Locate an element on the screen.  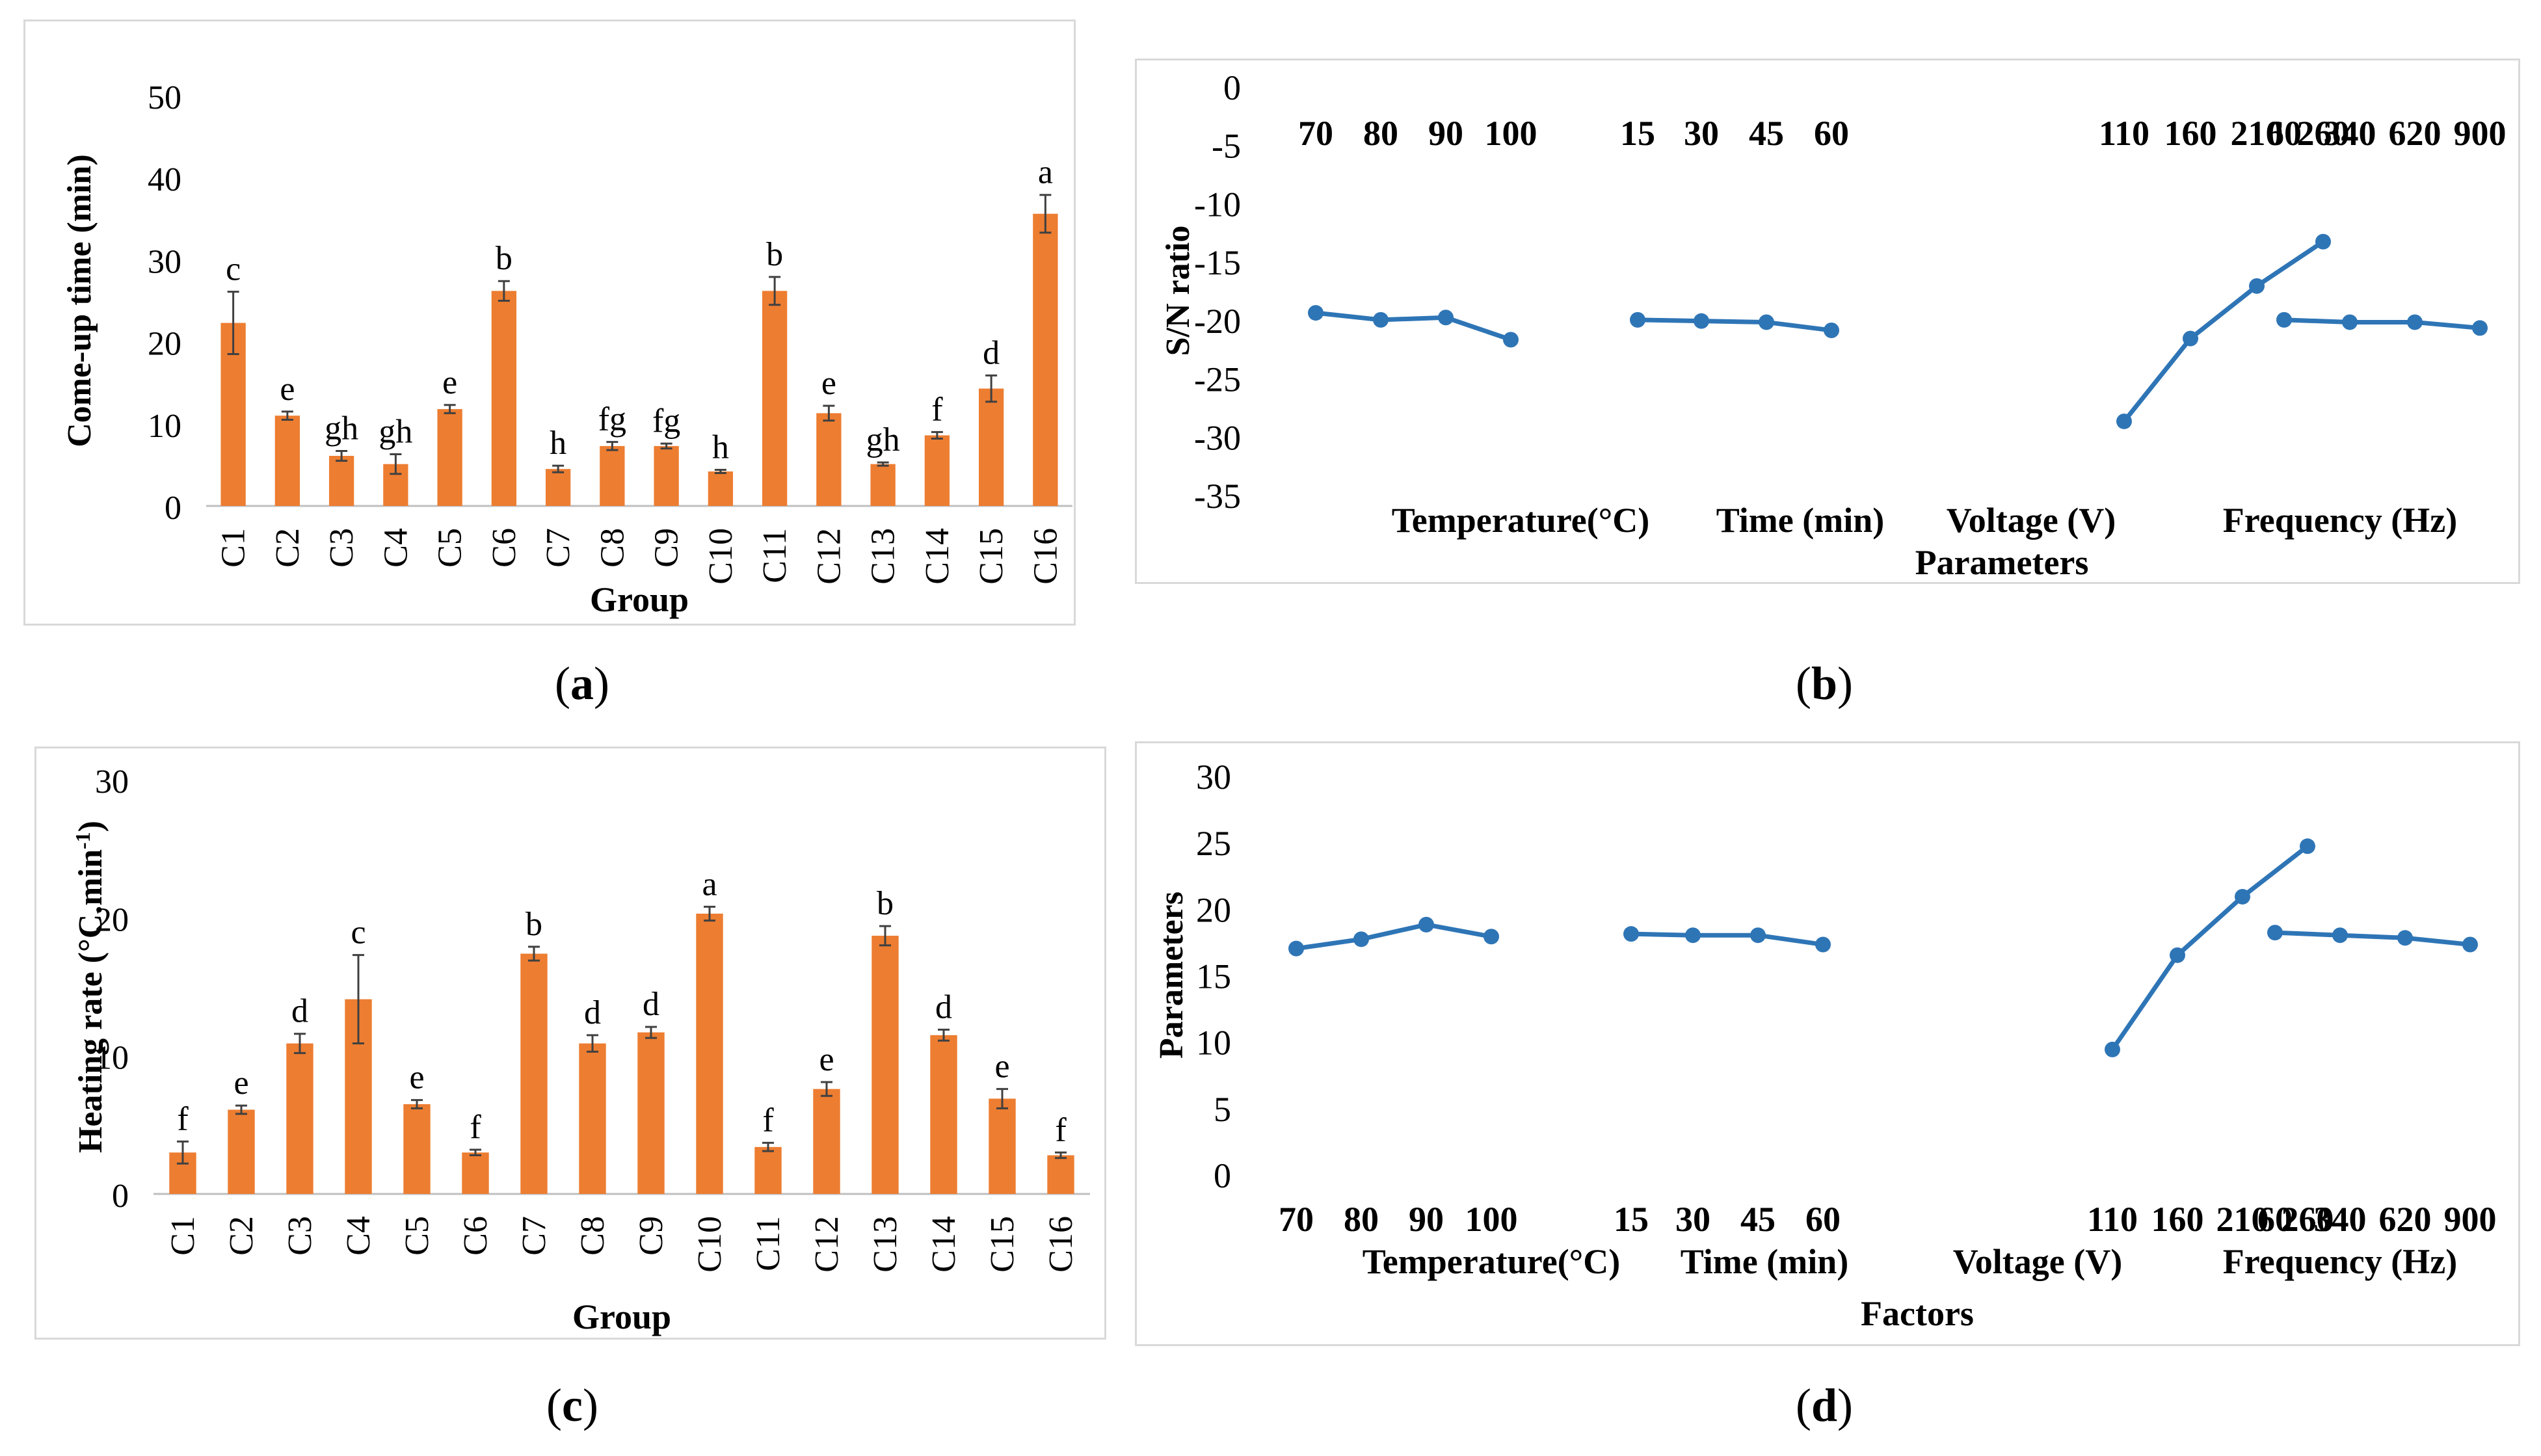
factor-label: Temperature(°C) is located at coordinates (1521, 521).